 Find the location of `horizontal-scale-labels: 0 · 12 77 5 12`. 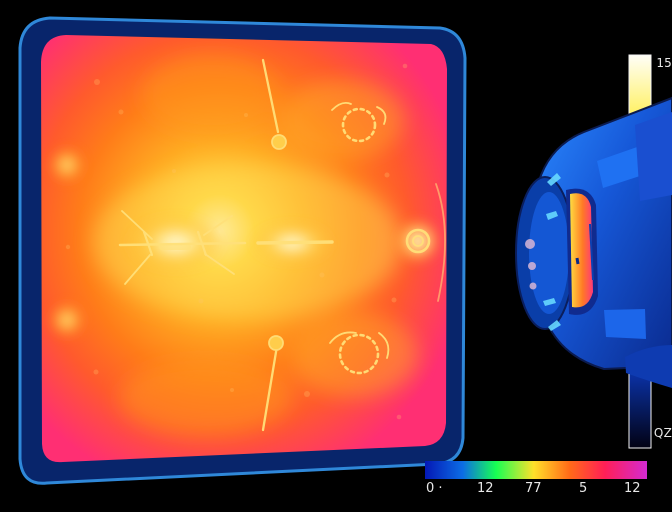

horizontal-scale-labels: 0 · 12 77 5 12 is located at coordinates (537, 490).